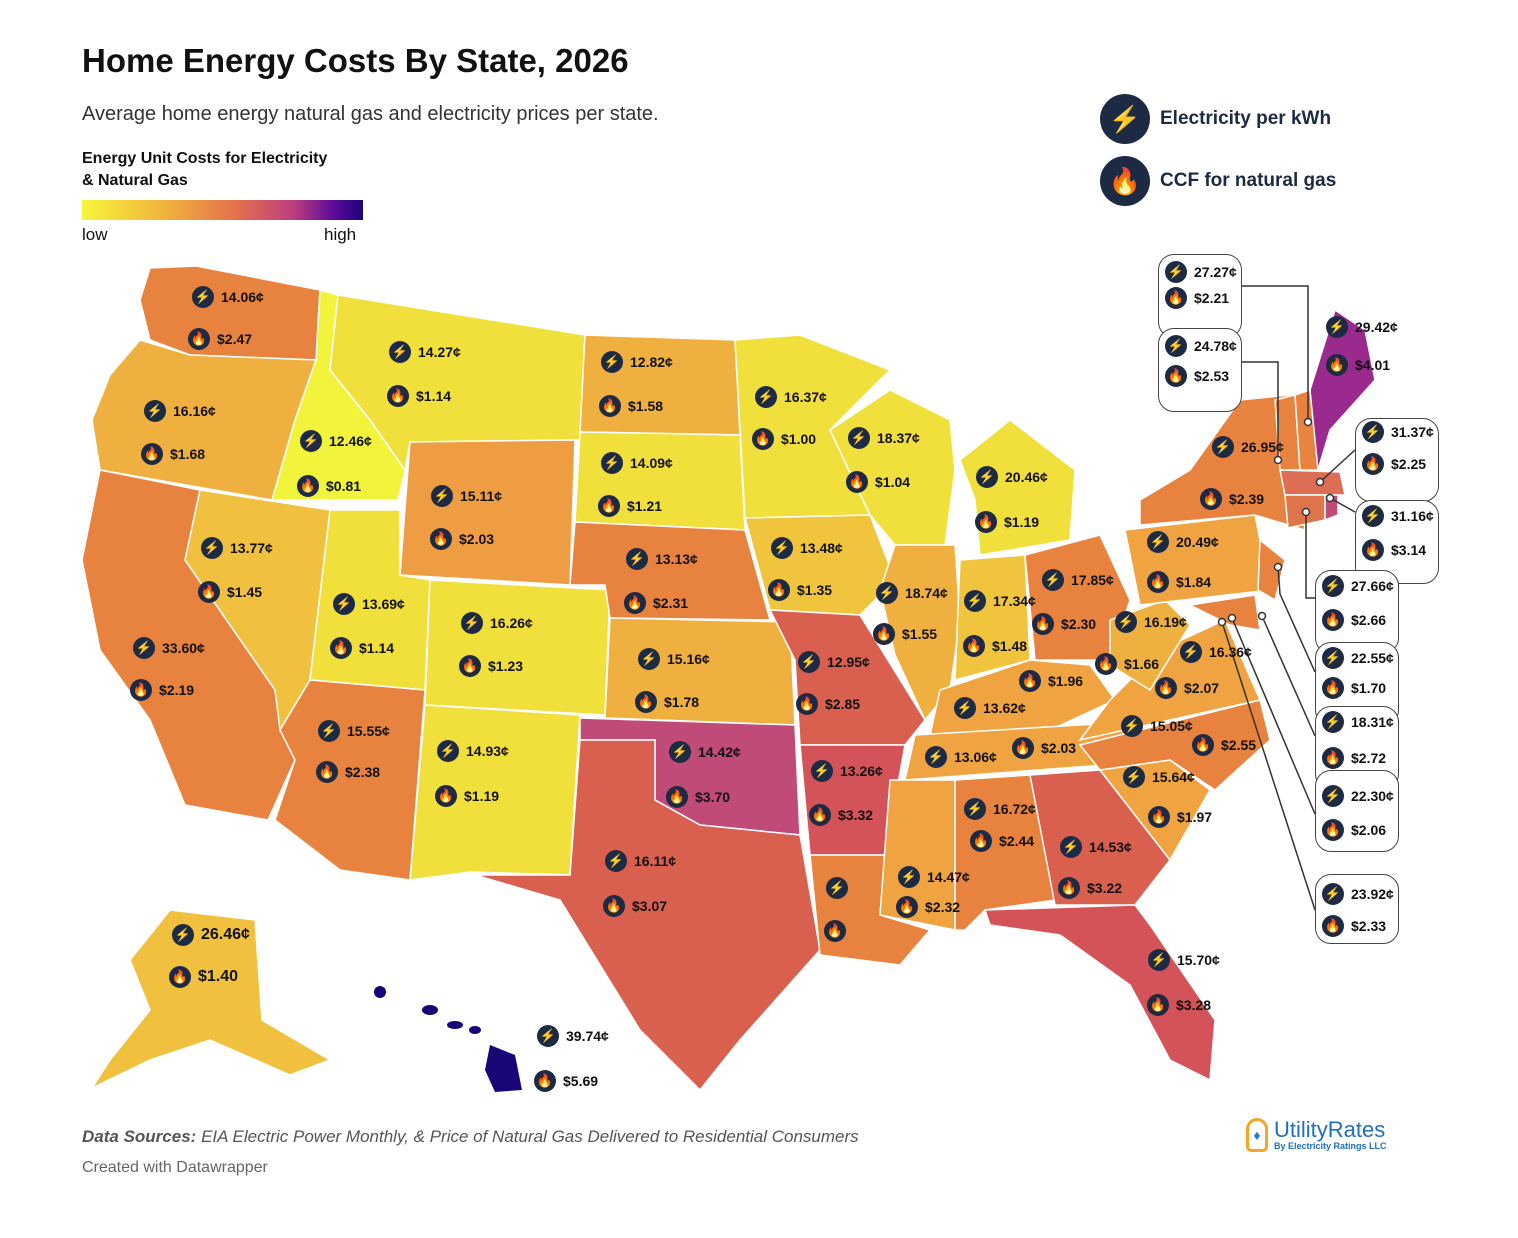 The height and width of the screenshot is (1238, 1518). What do you see at coordinates (1271, 570) in the screenshot?
I see `state-nj` at bounding box center [1271, 570].